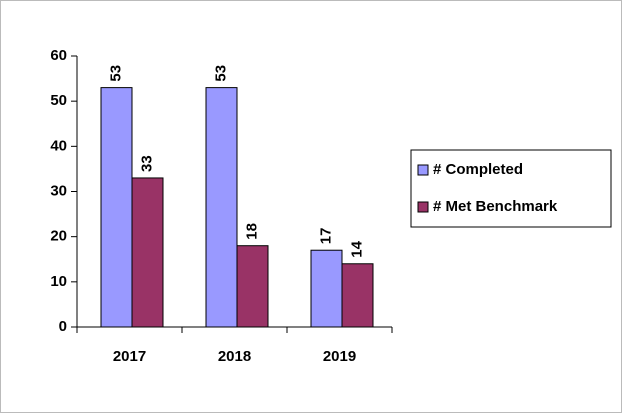  What do you see at coordinates (511, 188) in the screenshot?
I see `legend-box` at bounding box center [511, 188].